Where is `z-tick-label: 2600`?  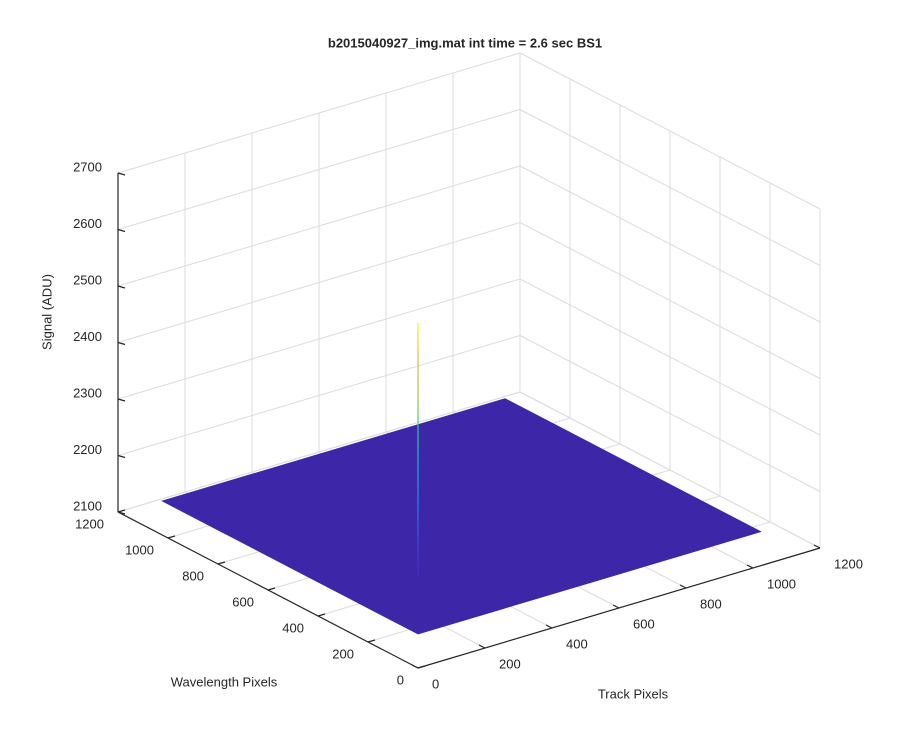
z-tick-label: 2600 is located at coordinates (87, 223).